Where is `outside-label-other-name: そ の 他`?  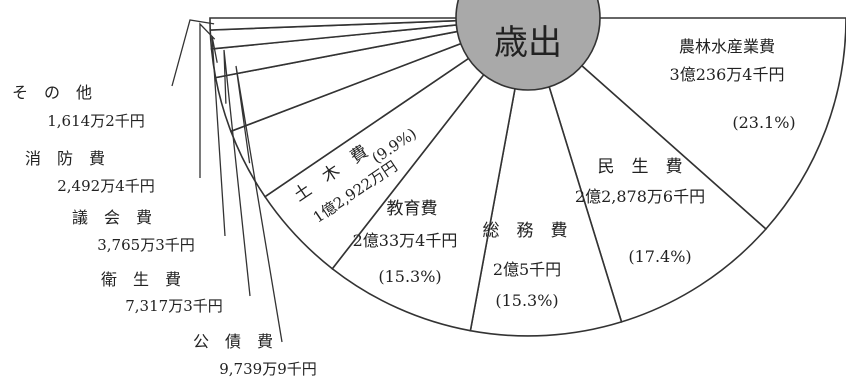 outside-label-other-name: そ の 他 is located at coordinates (52, 92).